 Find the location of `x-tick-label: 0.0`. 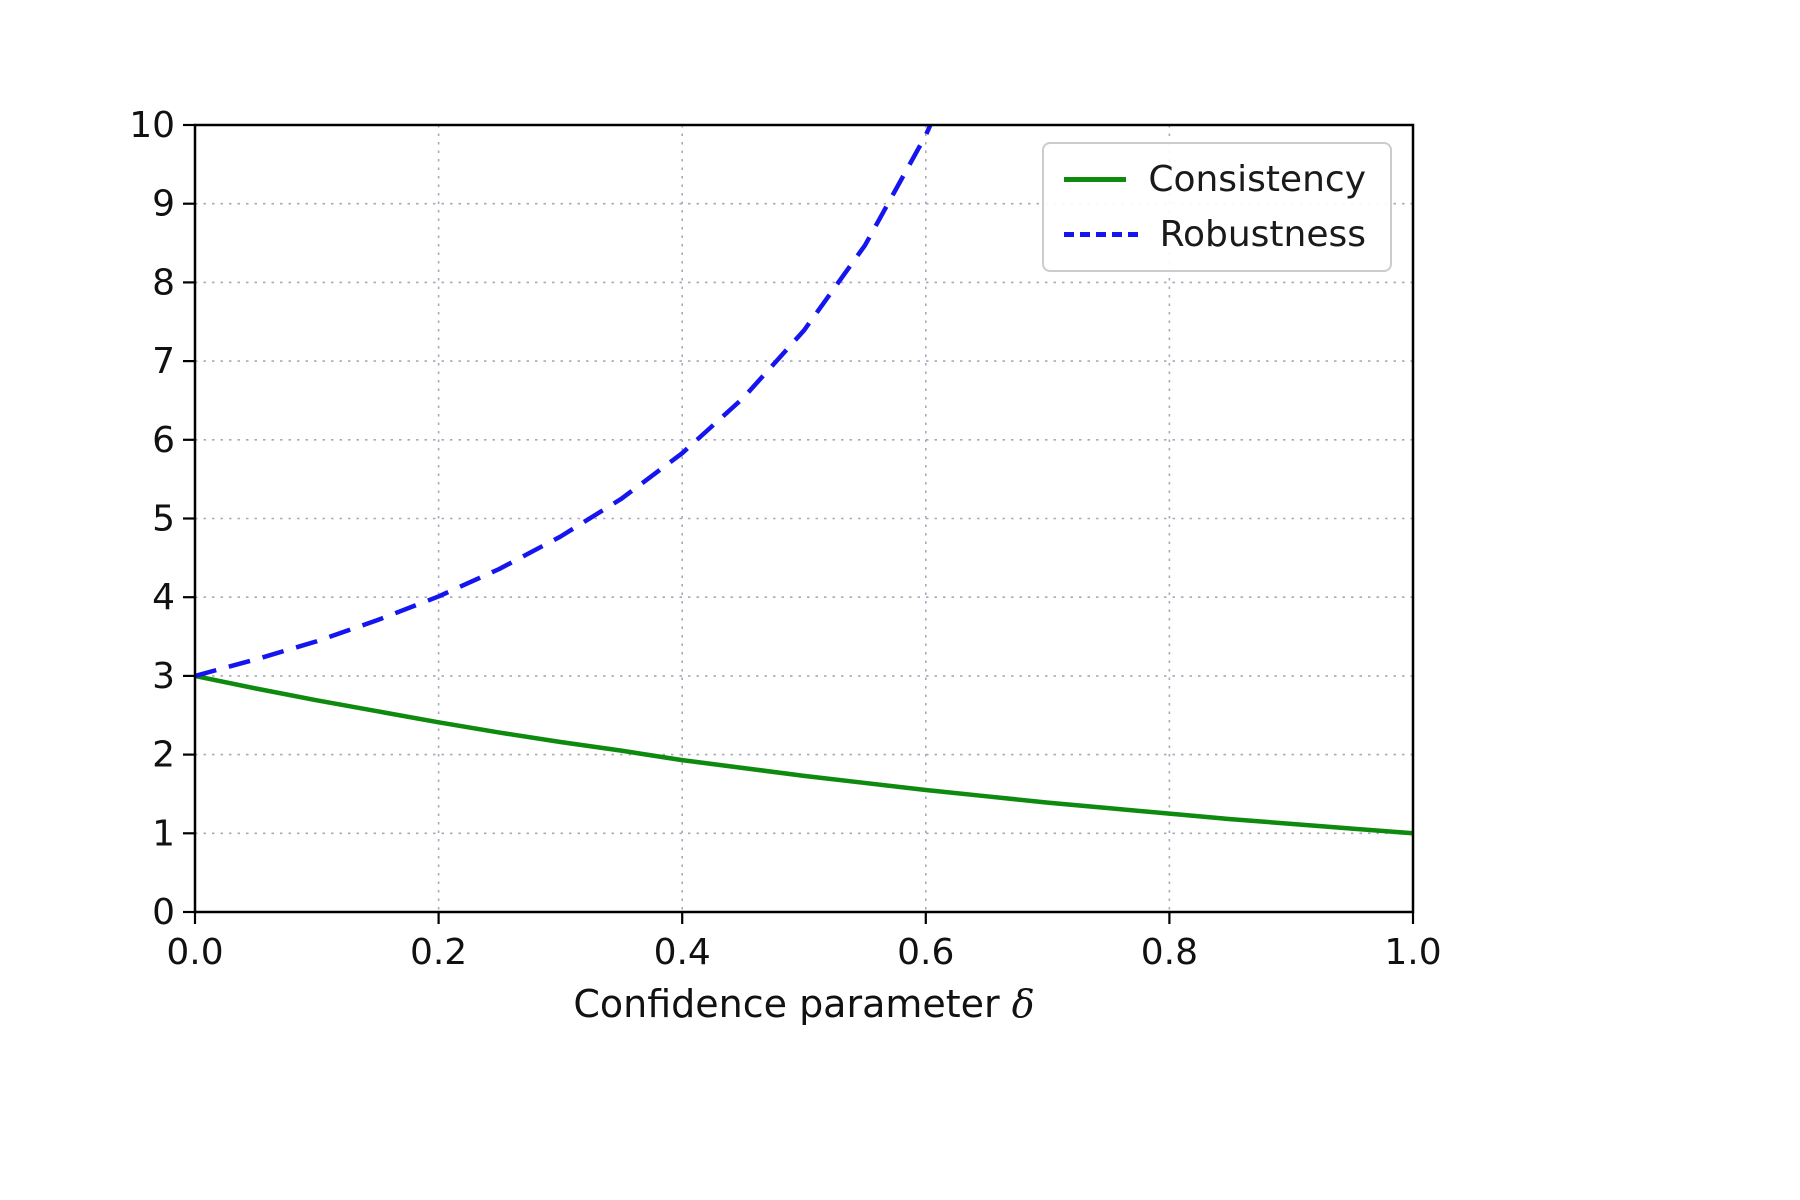

x-tick-label: 0.0 is located at coordinates (194, 952).